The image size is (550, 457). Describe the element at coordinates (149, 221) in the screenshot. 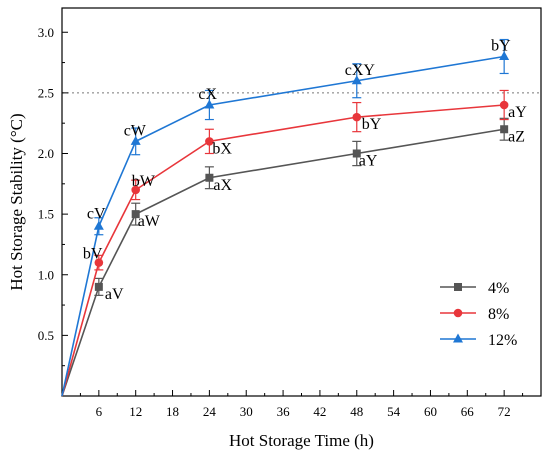

I see `point-label: aW` at that location.